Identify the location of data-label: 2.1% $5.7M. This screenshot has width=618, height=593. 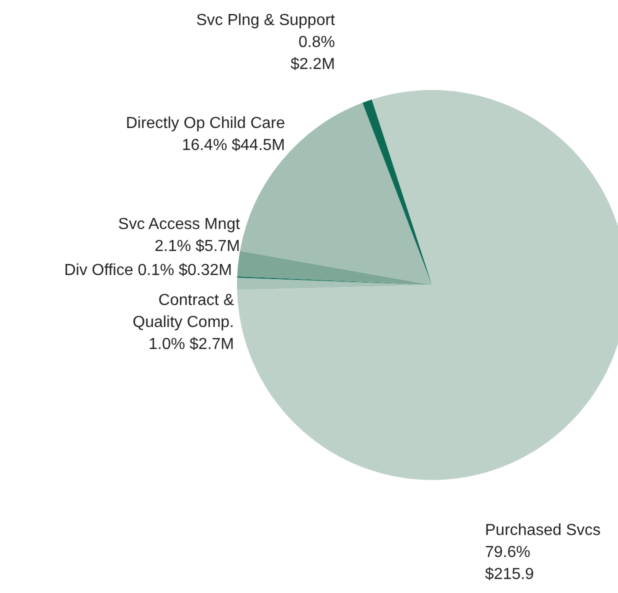
(197, 247).